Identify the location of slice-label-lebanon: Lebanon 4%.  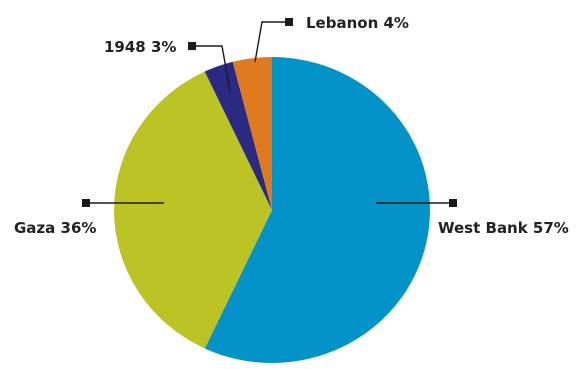
(357, 23).